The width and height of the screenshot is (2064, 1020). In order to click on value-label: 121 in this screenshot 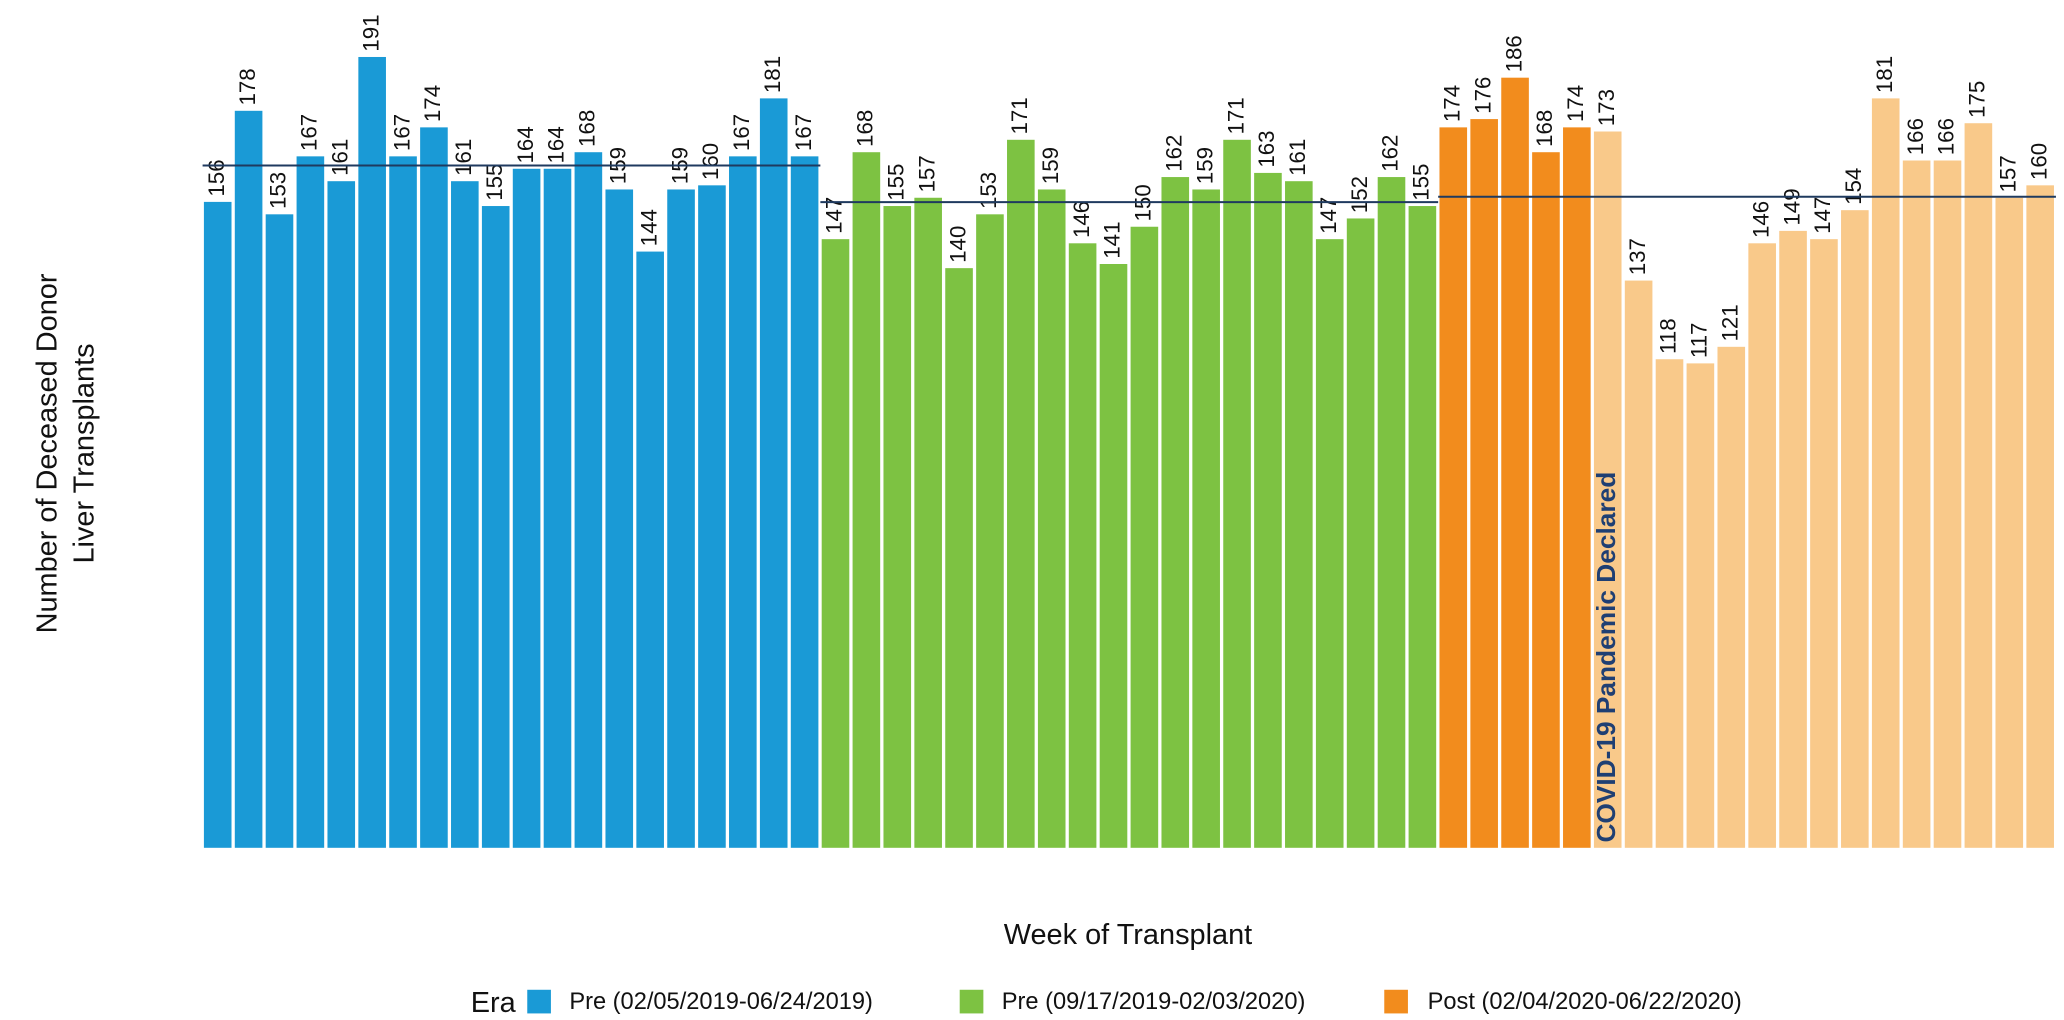, I will do `click(1730, 322)`.